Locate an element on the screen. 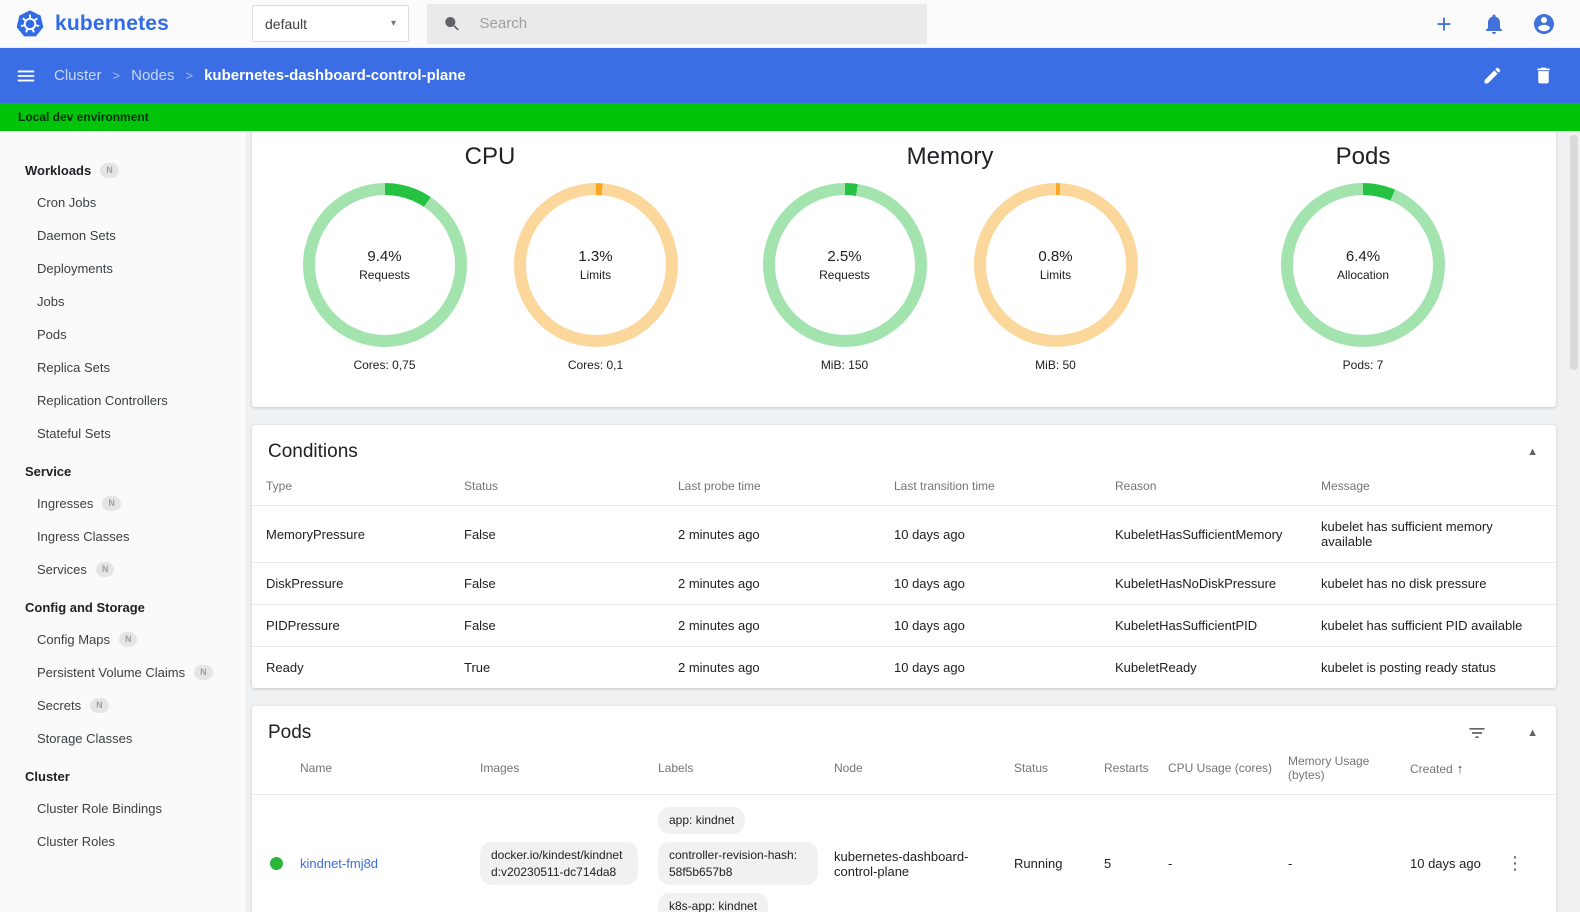 The height and width of the screenshot is (912, 1580). sidebar-item-persistent-volume-claims: Persistent Volume Claims N is located at coordinates (123, 672).